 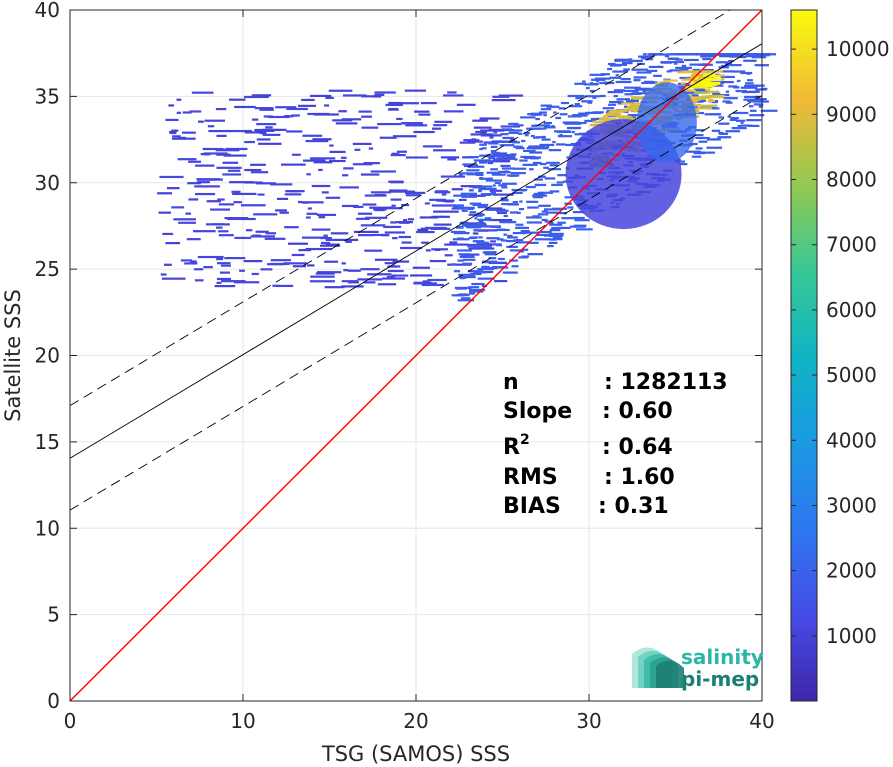 What do you see at coordinates (47, 183) in the screenshot?
I see `y-tick-label: 30` at bounding box center [47, 183].